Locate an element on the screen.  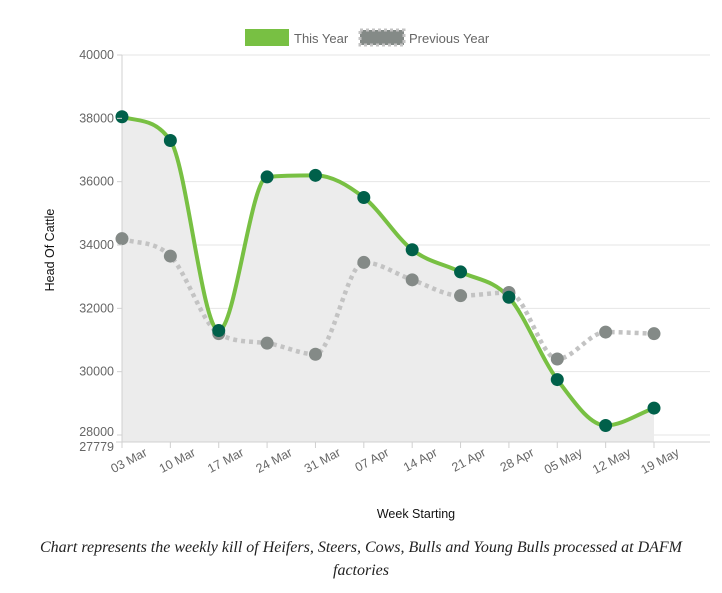
x-tick-label: 17 Mar is located at coordinates (225, 460).